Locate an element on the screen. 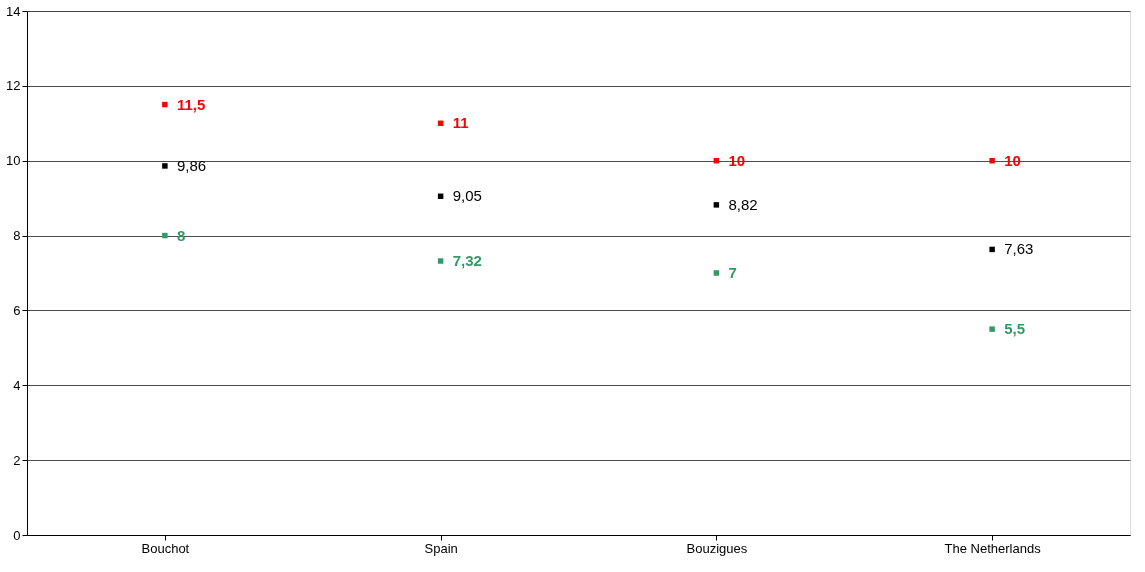 The width and height of the screenshot is (1145, 572). data-label: 7,63 is located at coordinates (1019, 249).